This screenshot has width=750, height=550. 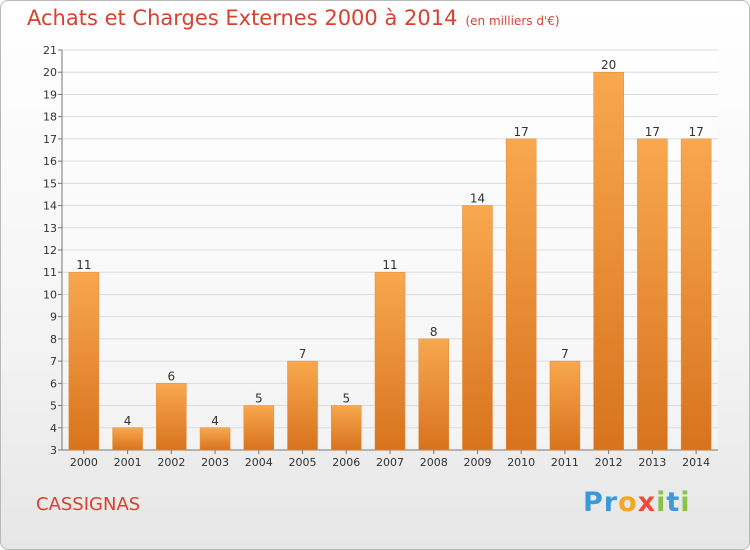 What do you see at coordinates (521, 462) in the screenshot?
I see `x-tick-label: 2010` at bounding box center [521, 462].